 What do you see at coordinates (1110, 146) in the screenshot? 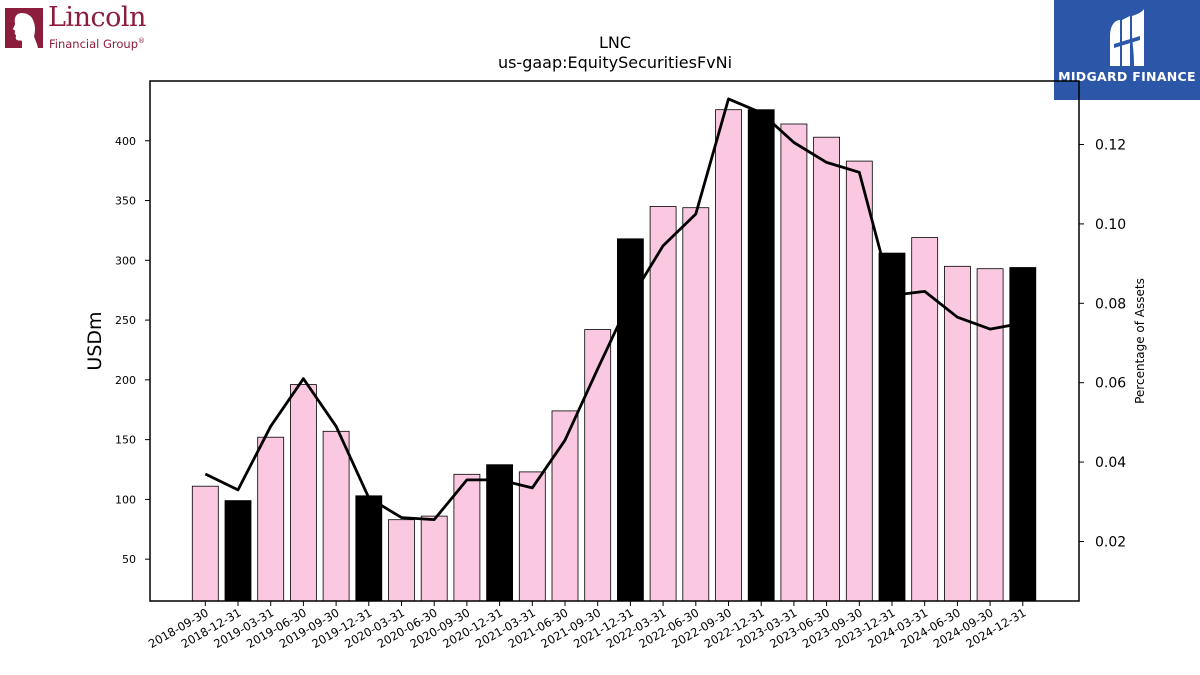
I see `y2-tick-label: 0.12` at bounding box center [1110, 146].